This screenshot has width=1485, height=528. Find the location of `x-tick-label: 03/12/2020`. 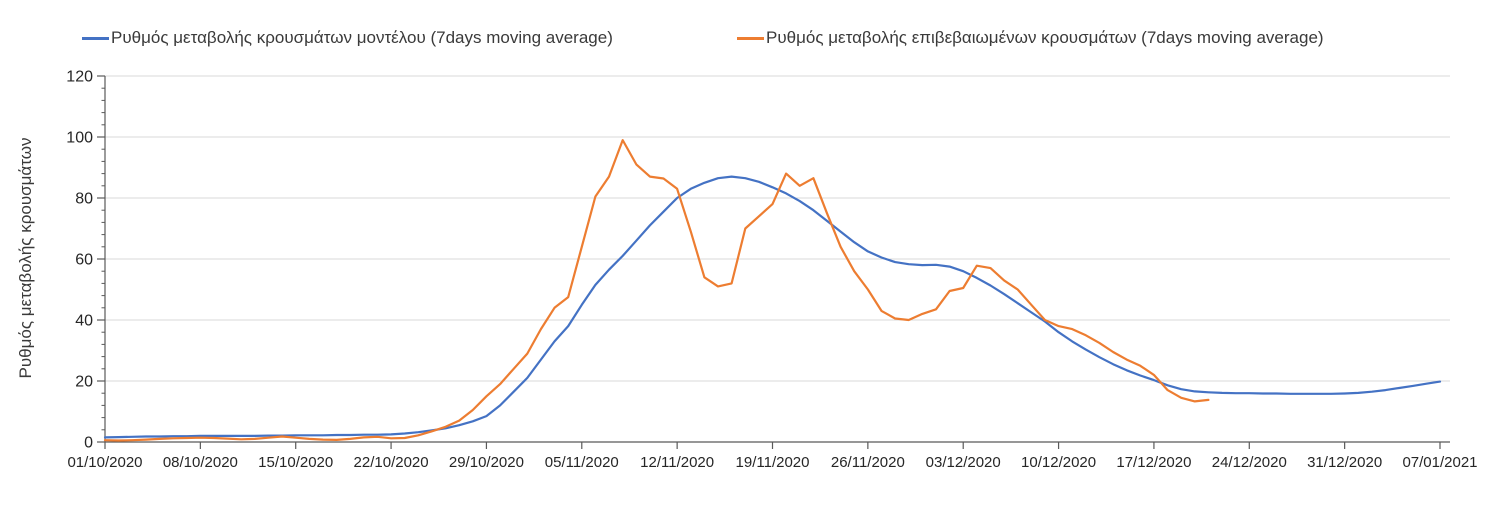

x-tick-label: 03/12/2020 is located at coordinates (963, 462).